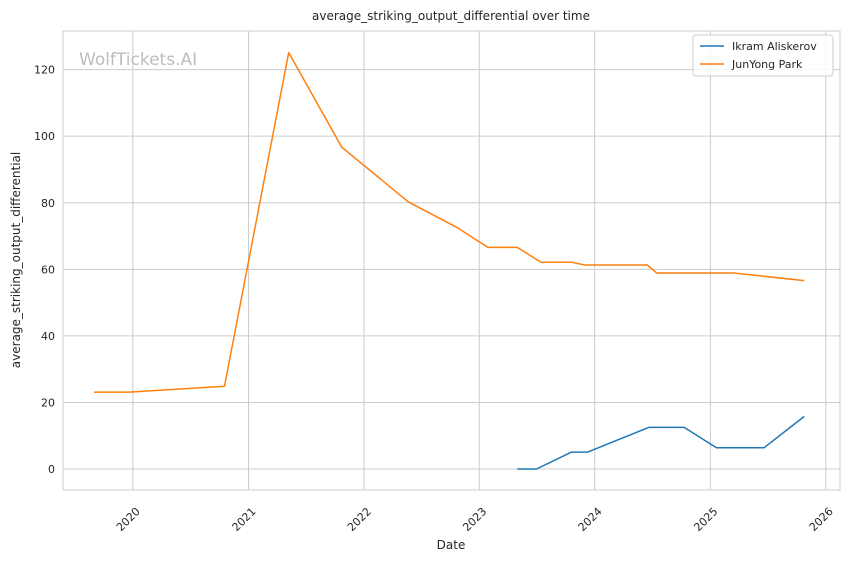 Image resolution: width=850 pixels, height=561 pixels. Describe the element at coordinates (51, 469) in the screenshot. I see `y-tick-label: 0` at that location.